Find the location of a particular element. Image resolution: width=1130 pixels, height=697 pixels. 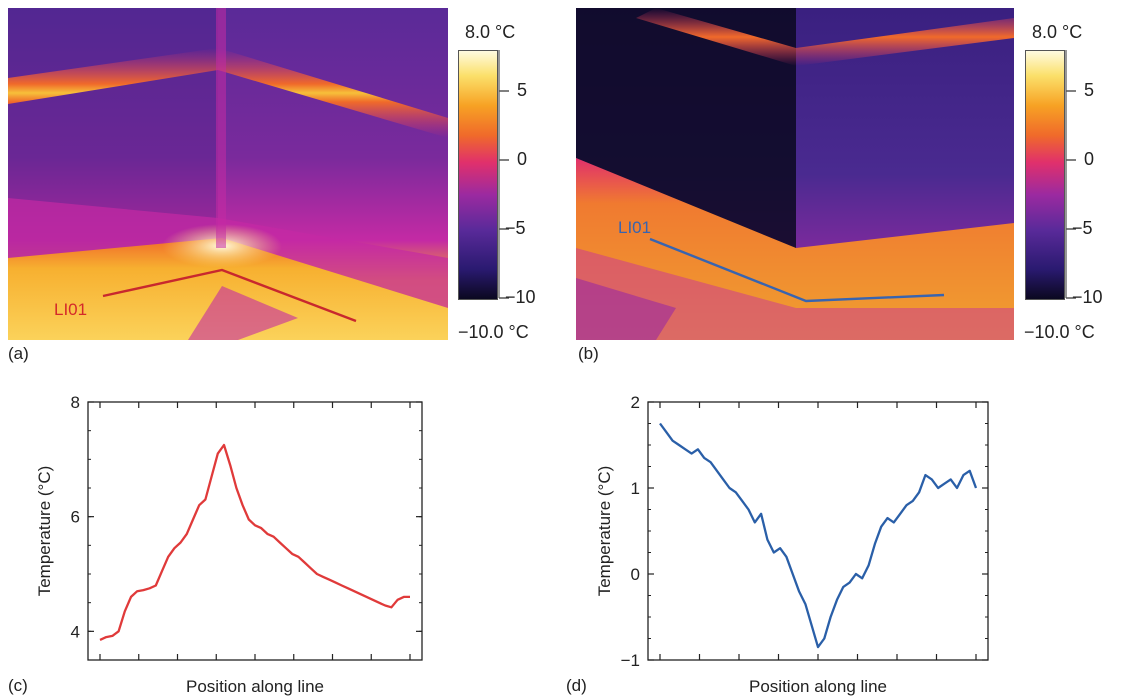

colorbar-b-gradient is located at coordinates (1045, 175).